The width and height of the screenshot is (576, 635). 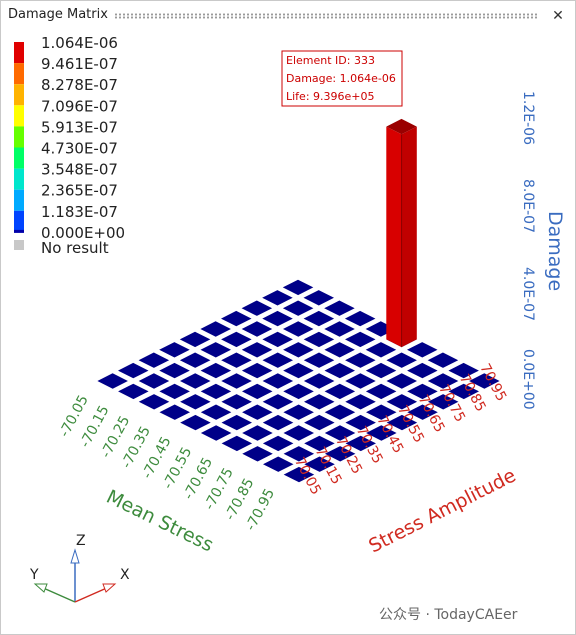 What do you see at coordinates (79, 568) in the screenshot?
I see `view-triad: Z Y X` at bounding box center [79, 568].